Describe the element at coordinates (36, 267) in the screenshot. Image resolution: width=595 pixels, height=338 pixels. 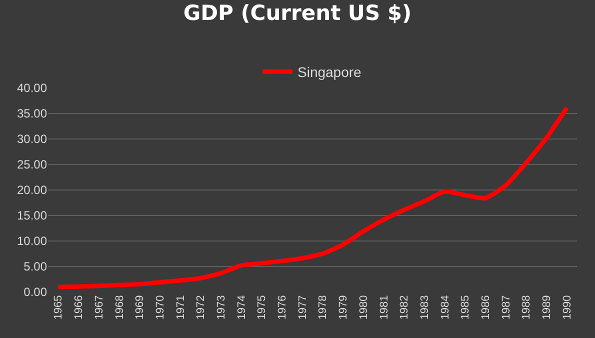
I see `y-tick-label: 5.00` at that location.